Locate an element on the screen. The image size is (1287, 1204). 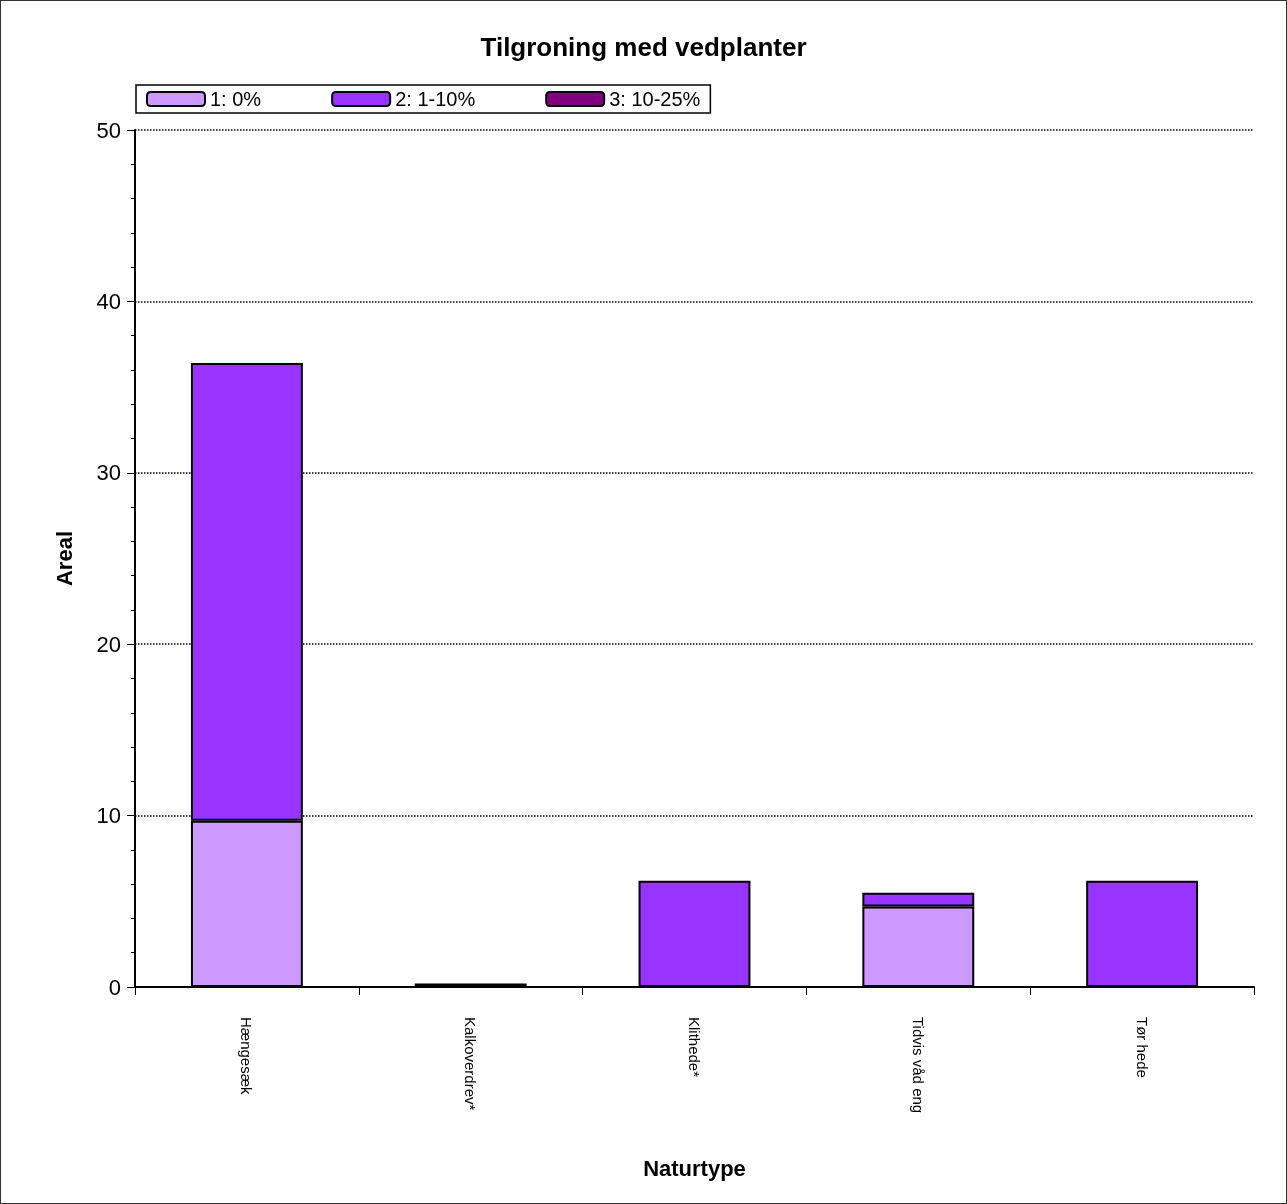
x-tick-label: Klithede* is located at coordinates (694, 1047).